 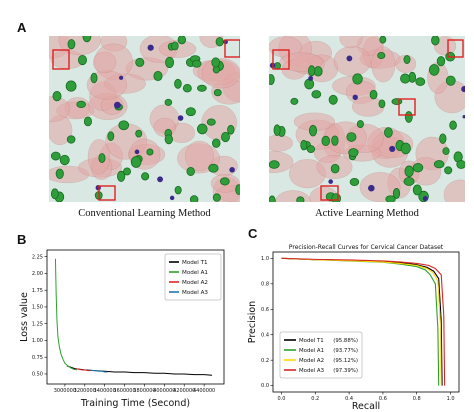 What do you see at coordinates (37, 308) in the screenshot?
I see `y-tick-label: 1.50` at bounding box center [37, 308].